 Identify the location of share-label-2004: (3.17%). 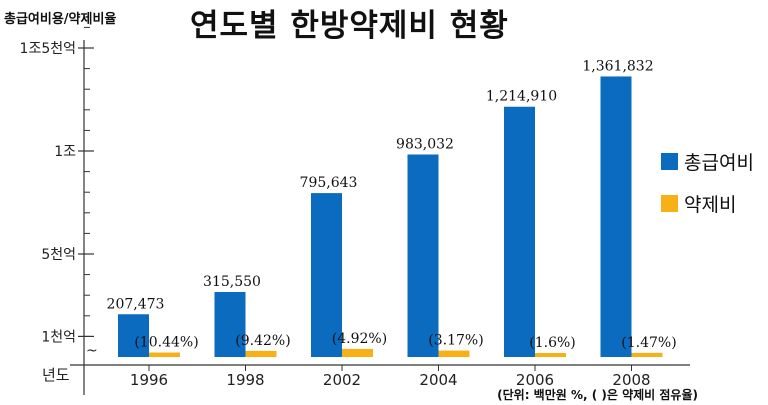
(455, 341).